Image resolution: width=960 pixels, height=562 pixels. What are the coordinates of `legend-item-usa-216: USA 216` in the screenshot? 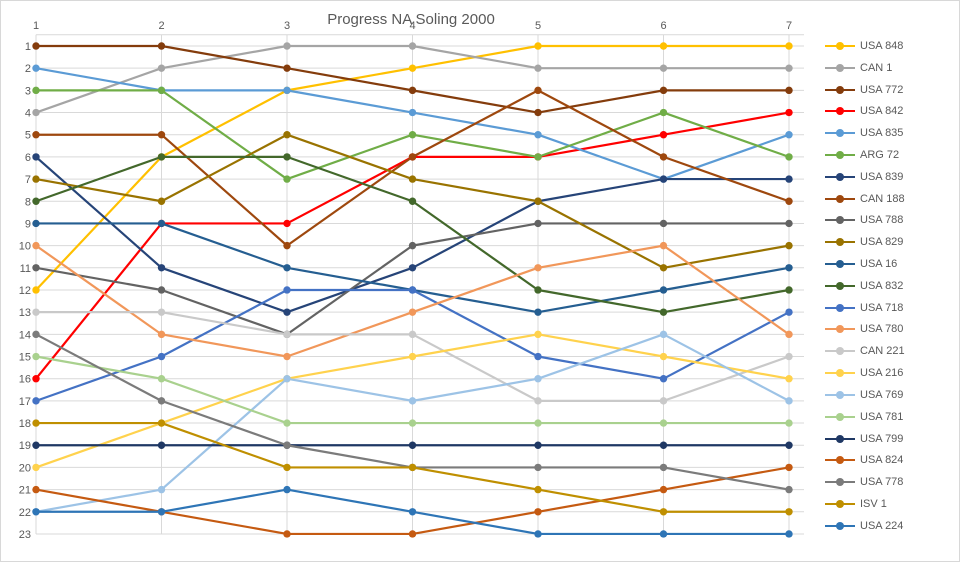 It's located at (890, 373).